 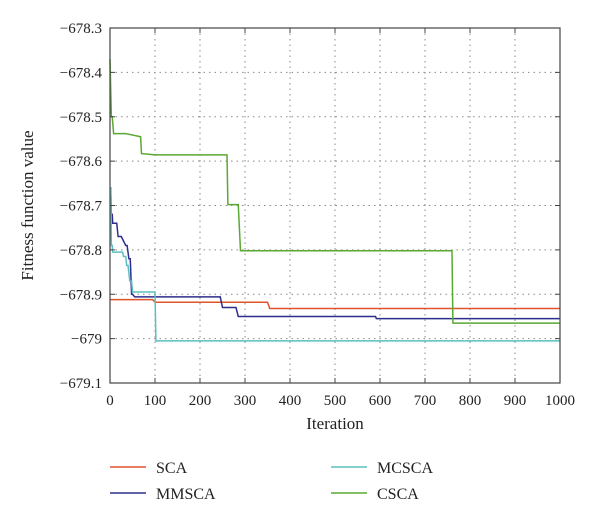 I want to click on y-tick-label: −678.7, so click(x=81, y=207).